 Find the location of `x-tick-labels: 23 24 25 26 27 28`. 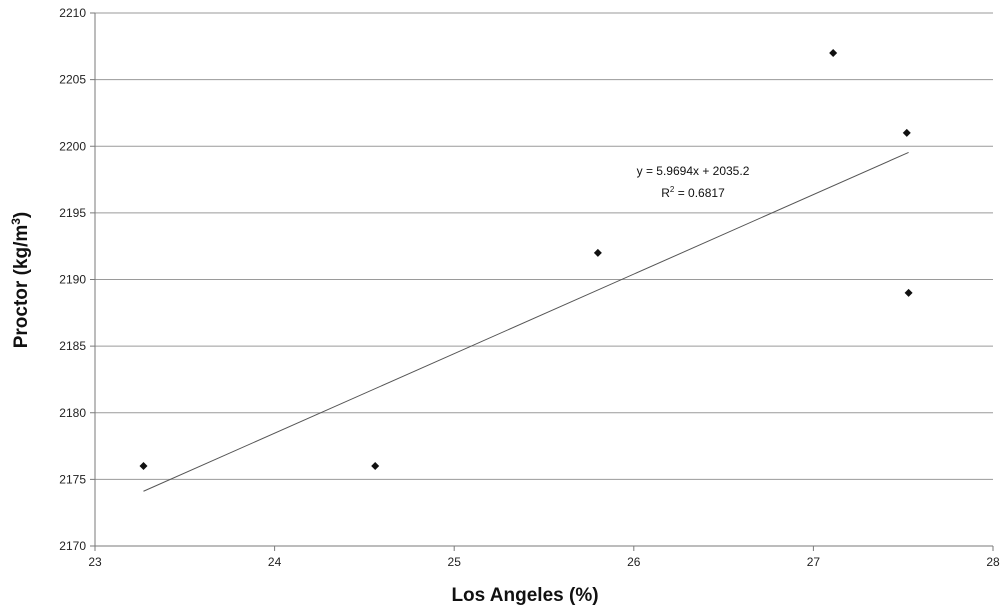

x-tick-labels: 23 24 25 26 27 28 is located at coordinates (544, 557).